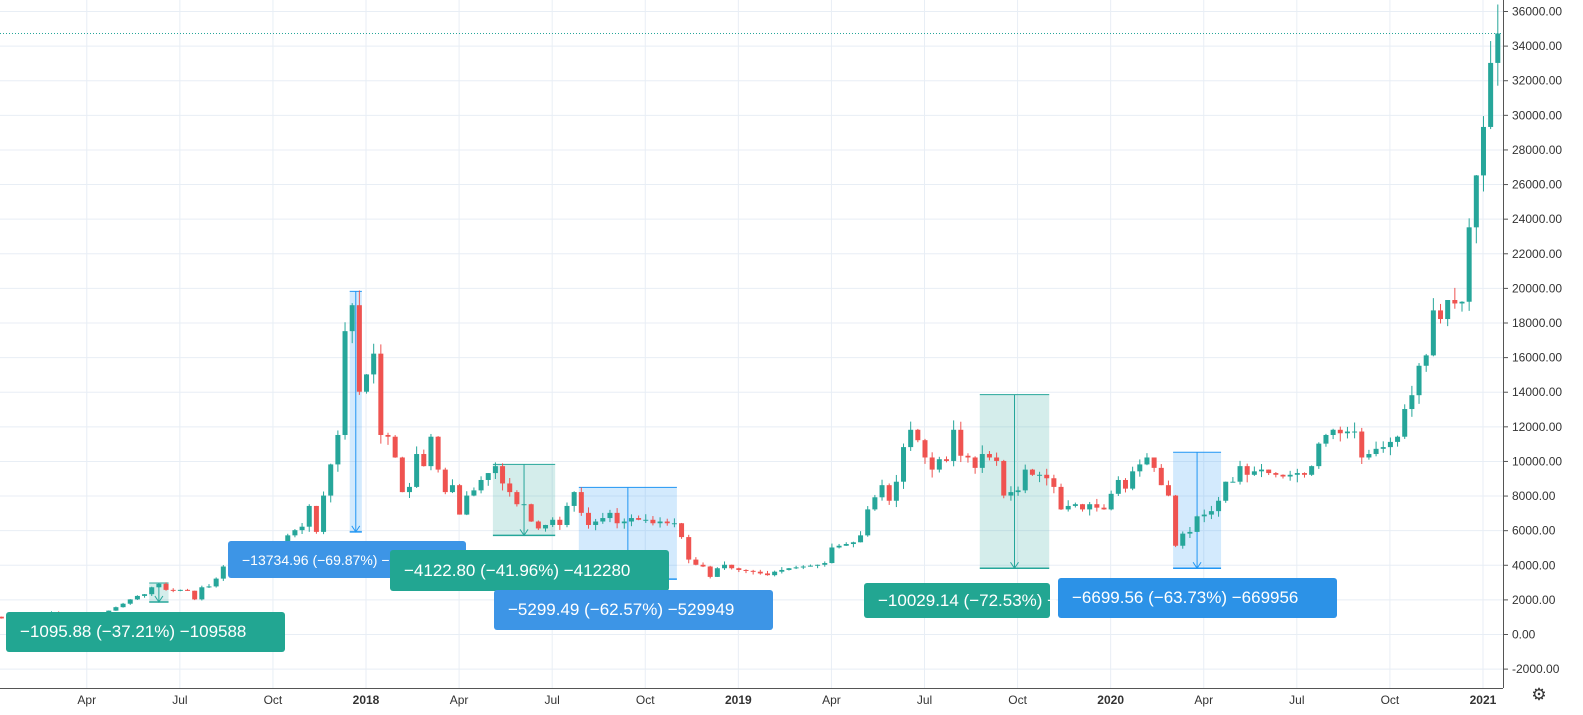  Describe the element at coordinates (1296, 700) in the screenshot. I see `x-tick-label: Jul` at that location.